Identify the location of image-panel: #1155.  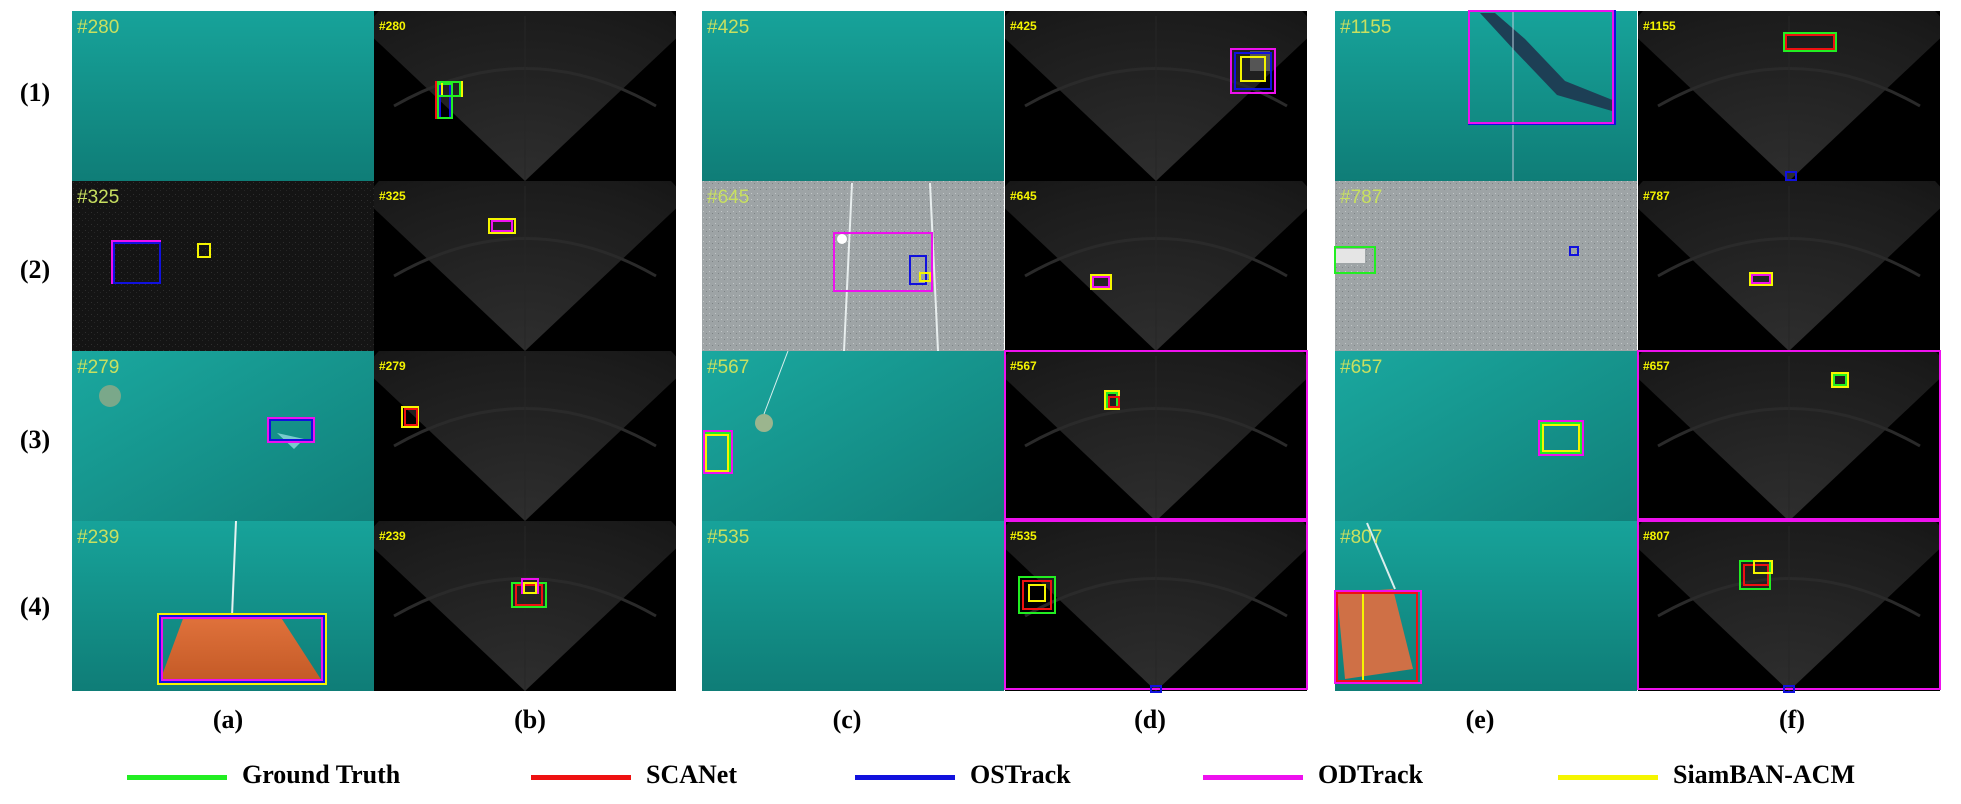
(1486, 95).